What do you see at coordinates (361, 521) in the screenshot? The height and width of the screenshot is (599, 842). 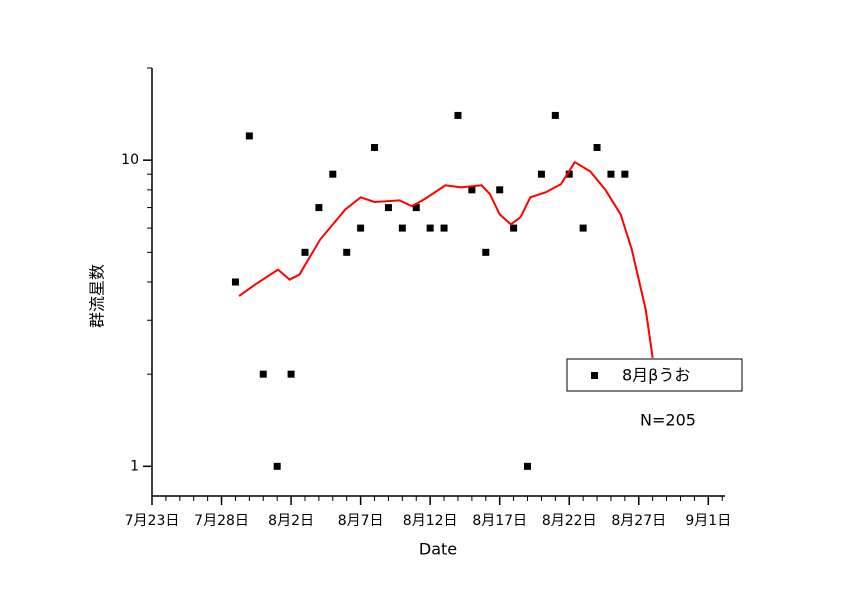 I see `x-tick-label: 8月7日` at bounding box center [361, 521].